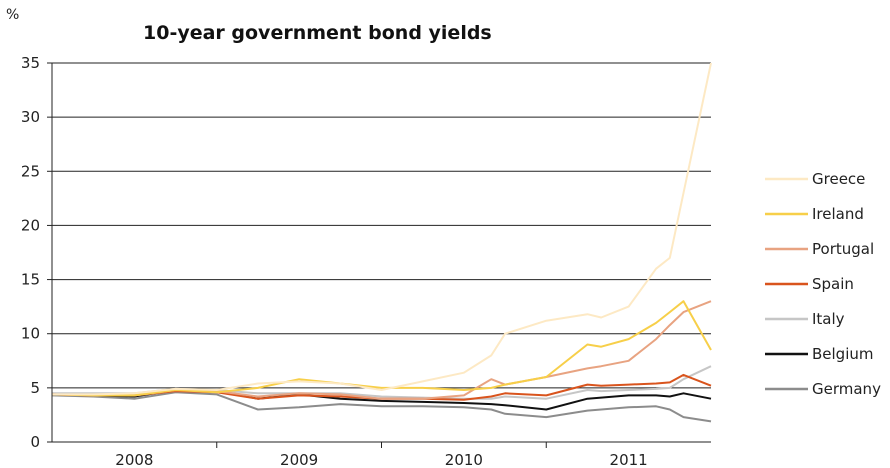 This screenshot has height=468, width=890. What do you see at coordinates (843, 249) in the screenshot?
I see `legend-label-portugal: Portugal` at bounding box center [843, 249].